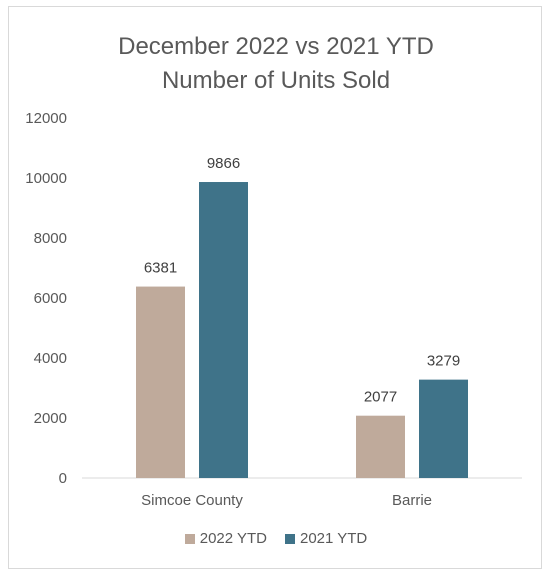 The image size is (552, 578). What do you see at coordinates (276, 46) in the screenshot?
I see `chart-title-line1: December 2022 vs 2021 YTD` at bounding box center [276, 46].